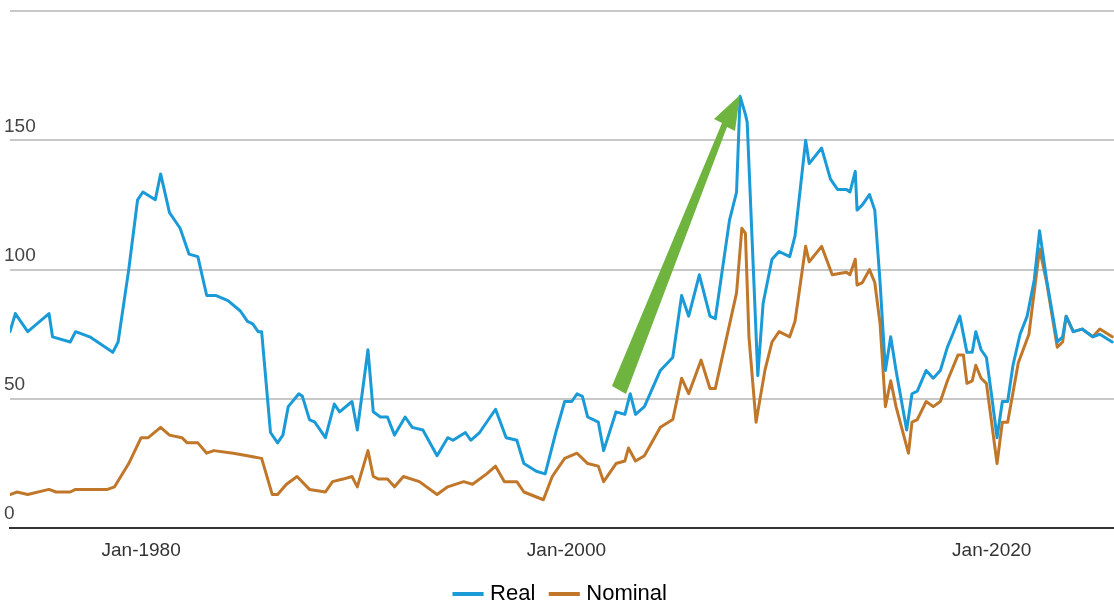 Image resolution: width=1114 pixels, height=615 pixels. I want to click on x-tick-label: Jan-1980, so click(141, 549).